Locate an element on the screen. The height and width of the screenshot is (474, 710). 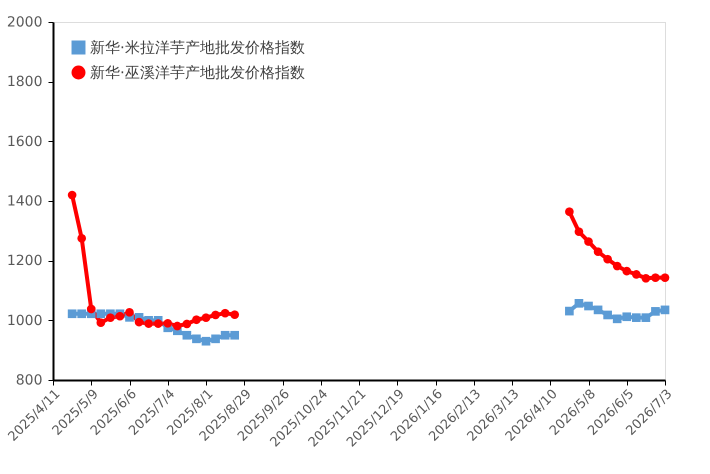
y-tick-label: 1400 is located at coordinates (24, 202).